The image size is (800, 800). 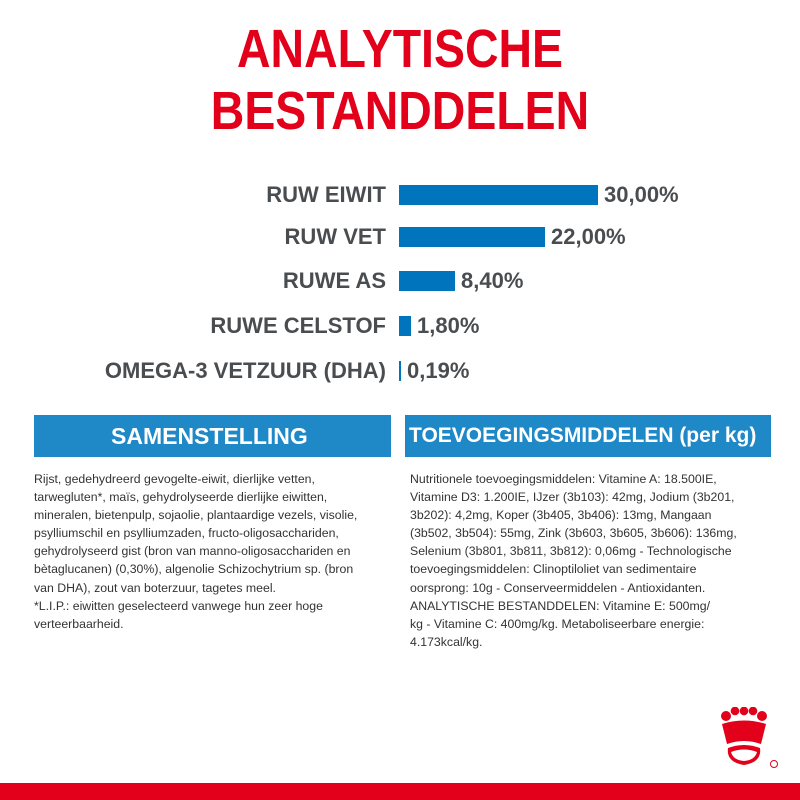 What do you see at coordinates (774, 764) in the screenshot?
I see `registered-mark` at bounding box center [774, 764].